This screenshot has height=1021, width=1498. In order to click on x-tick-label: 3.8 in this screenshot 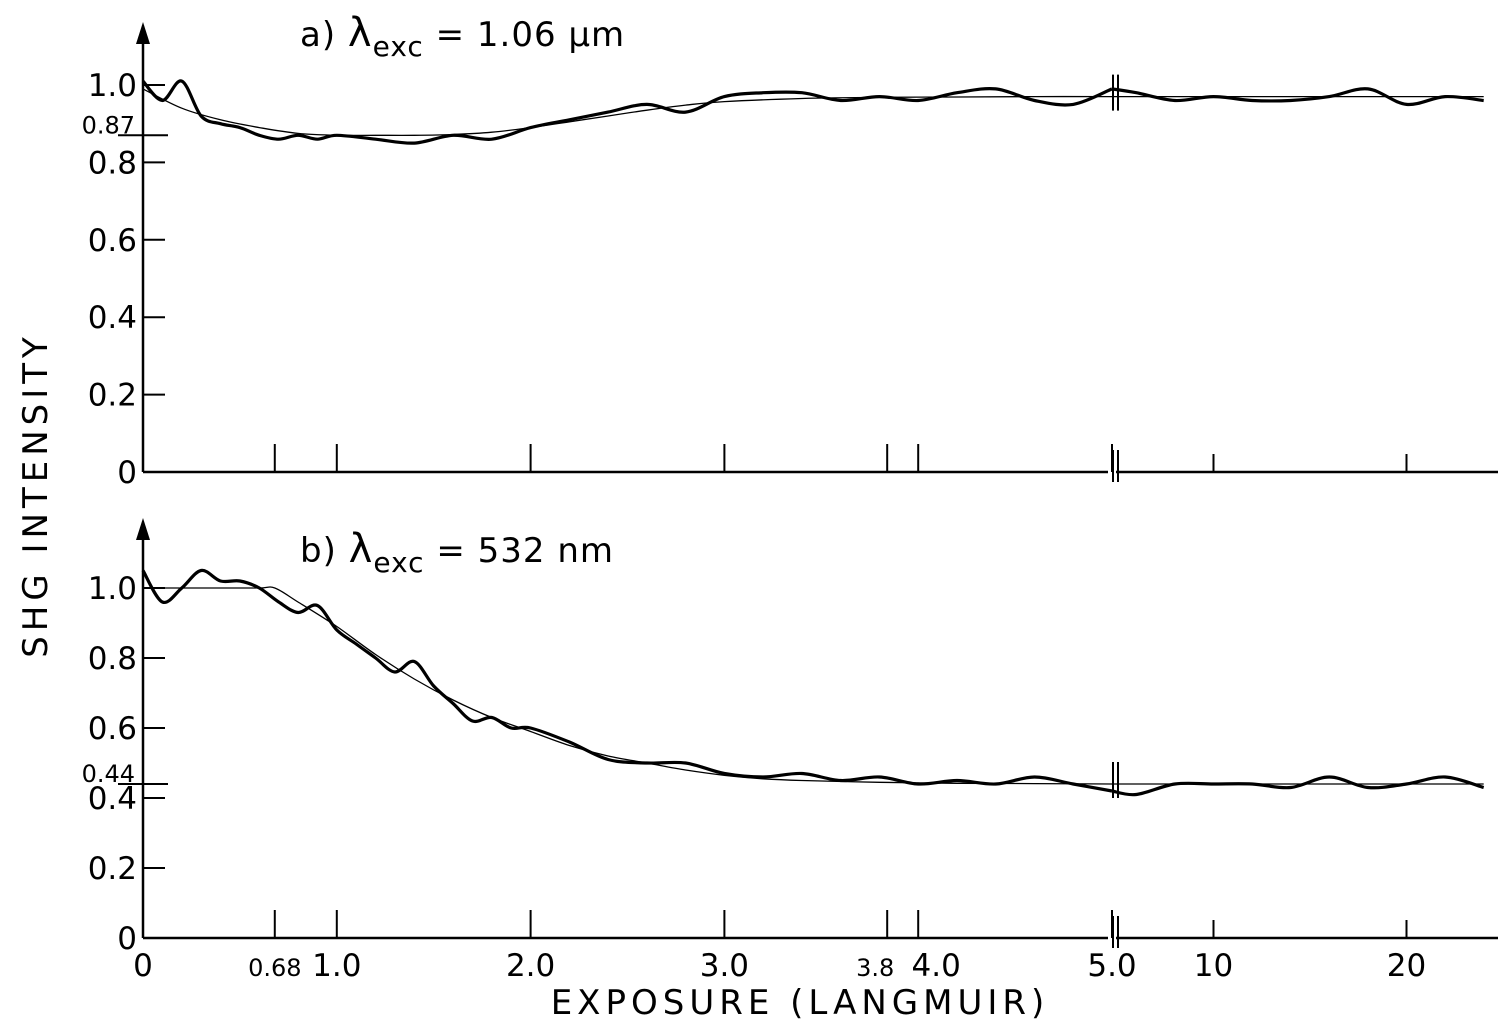, I will do `click(875, 968)`.